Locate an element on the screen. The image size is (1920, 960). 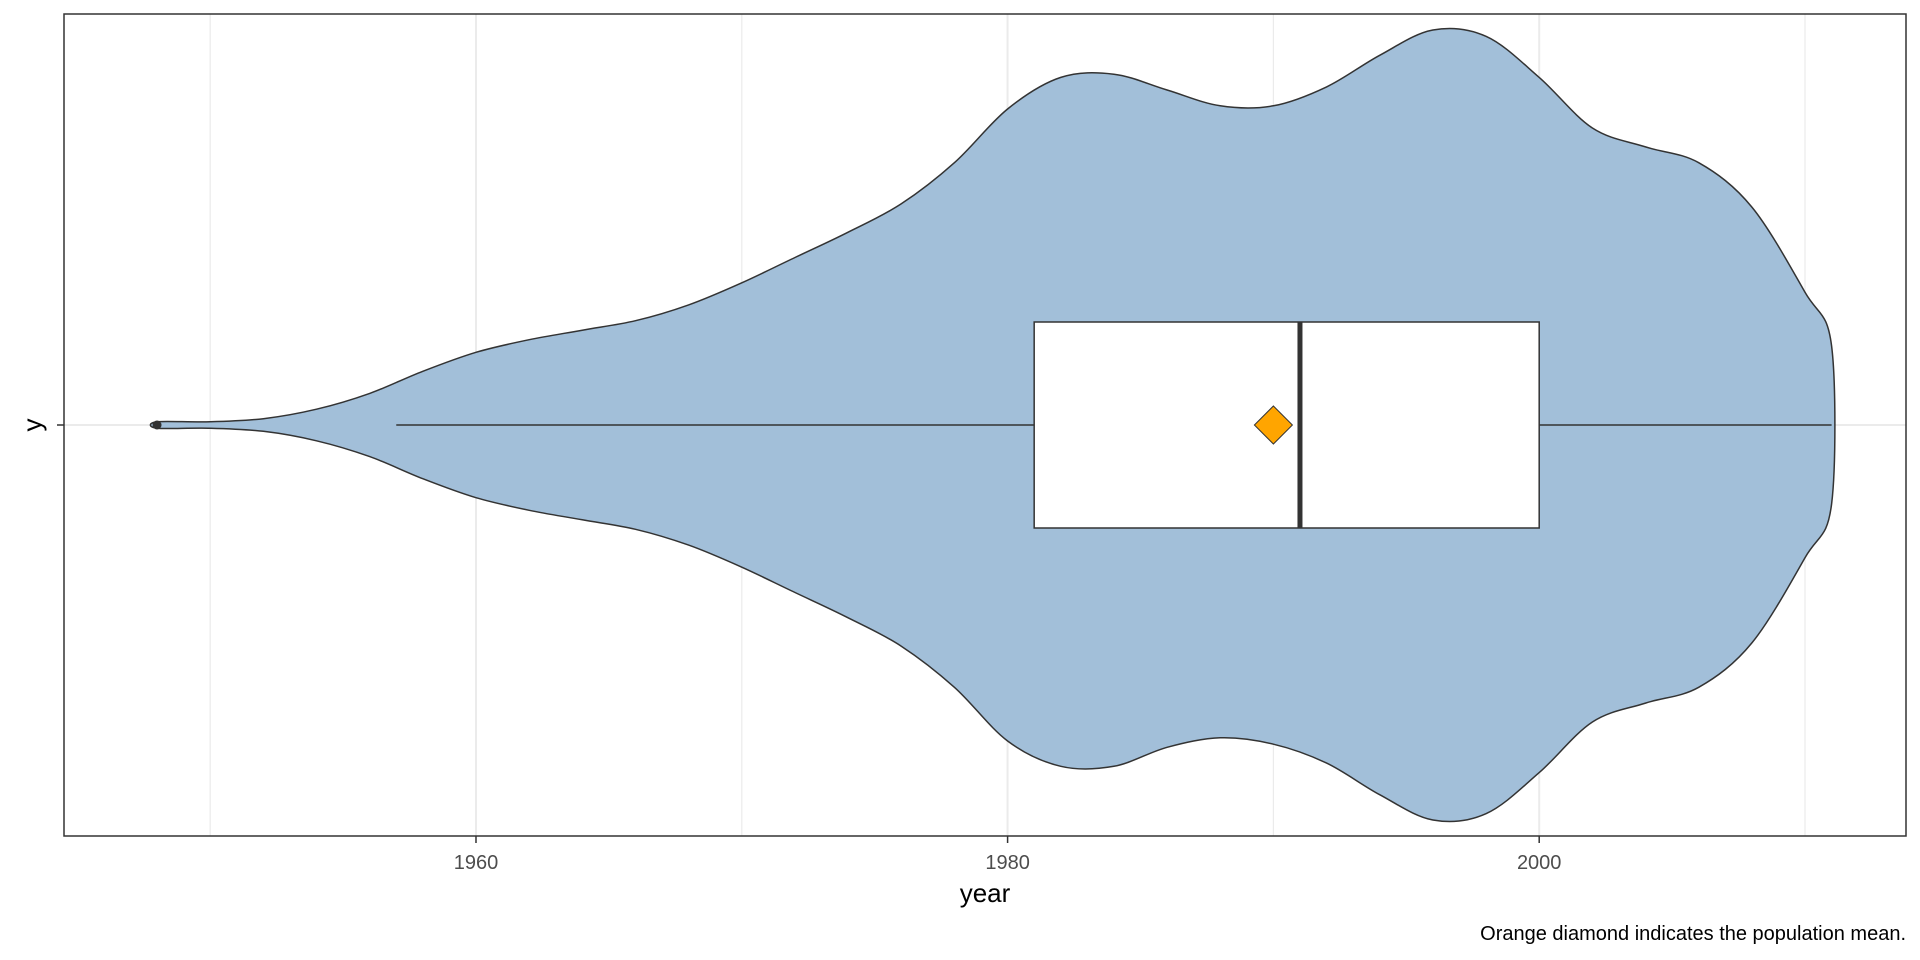
y-axis-title: y is located at coordinates (32, 425).